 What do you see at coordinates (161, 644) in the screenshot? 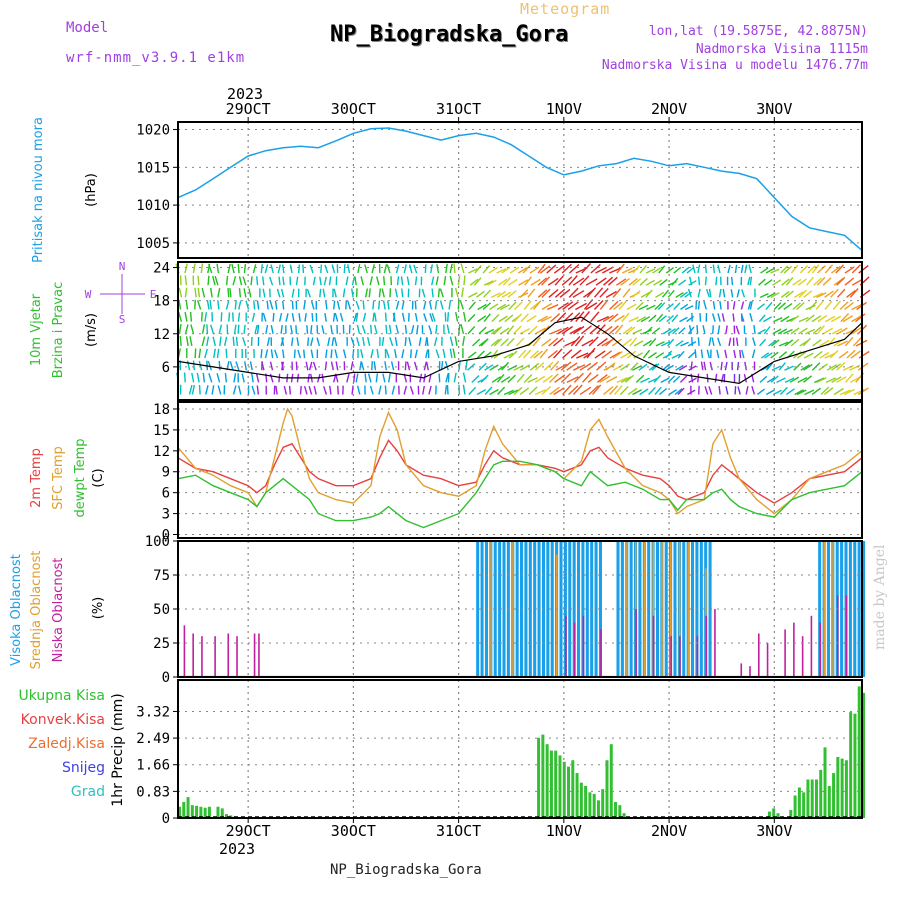
I see `ytick-label: 25` at bounding box center [161, 644].